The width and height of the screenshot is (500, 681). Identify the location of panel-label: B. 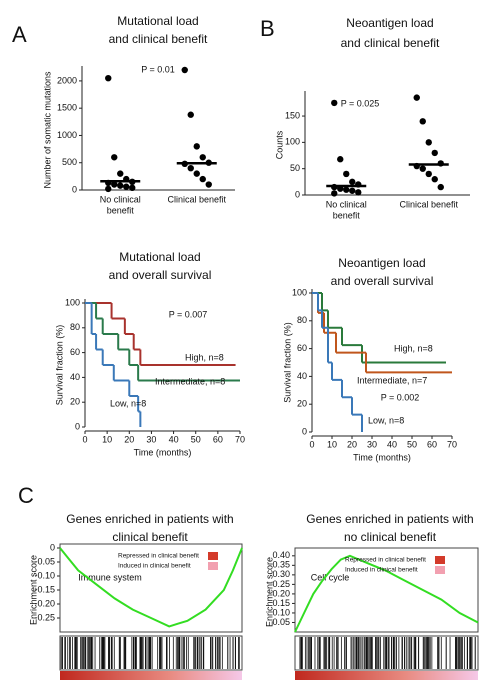
(267, 28).